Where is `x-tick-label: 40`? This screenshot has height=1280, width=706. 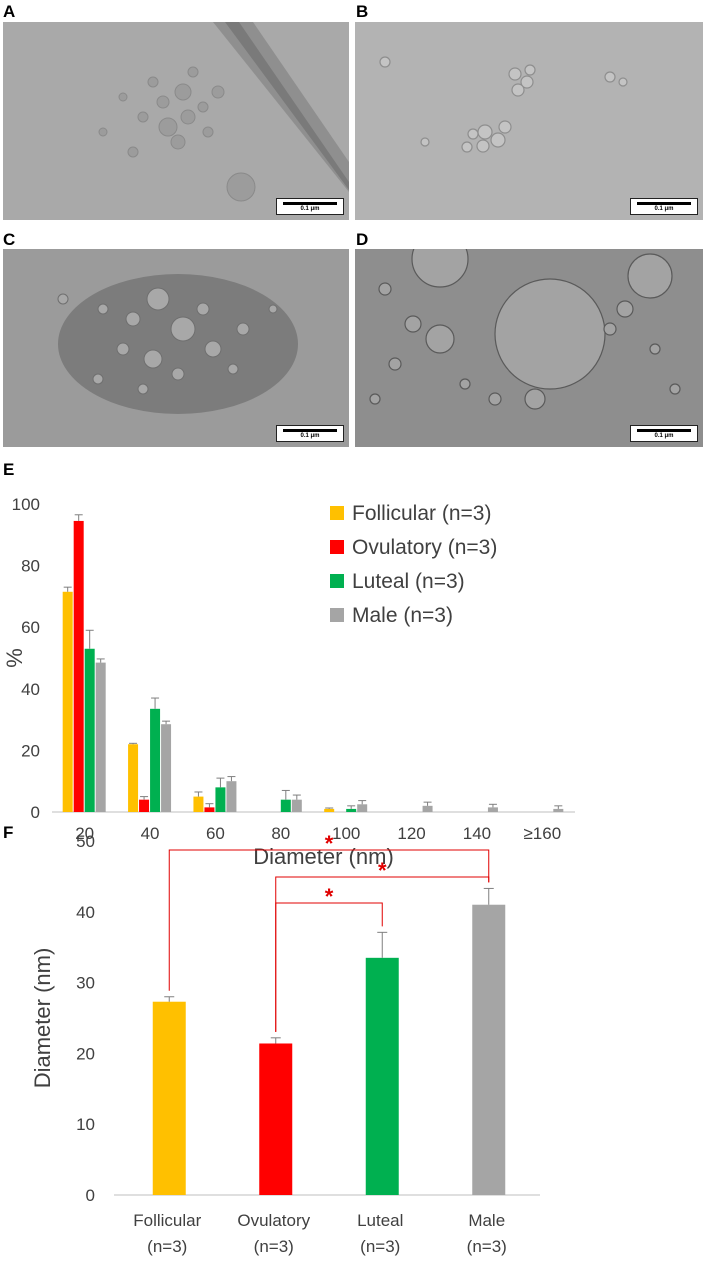
x-tick-label: 40 is located at coordinates (150, 833).